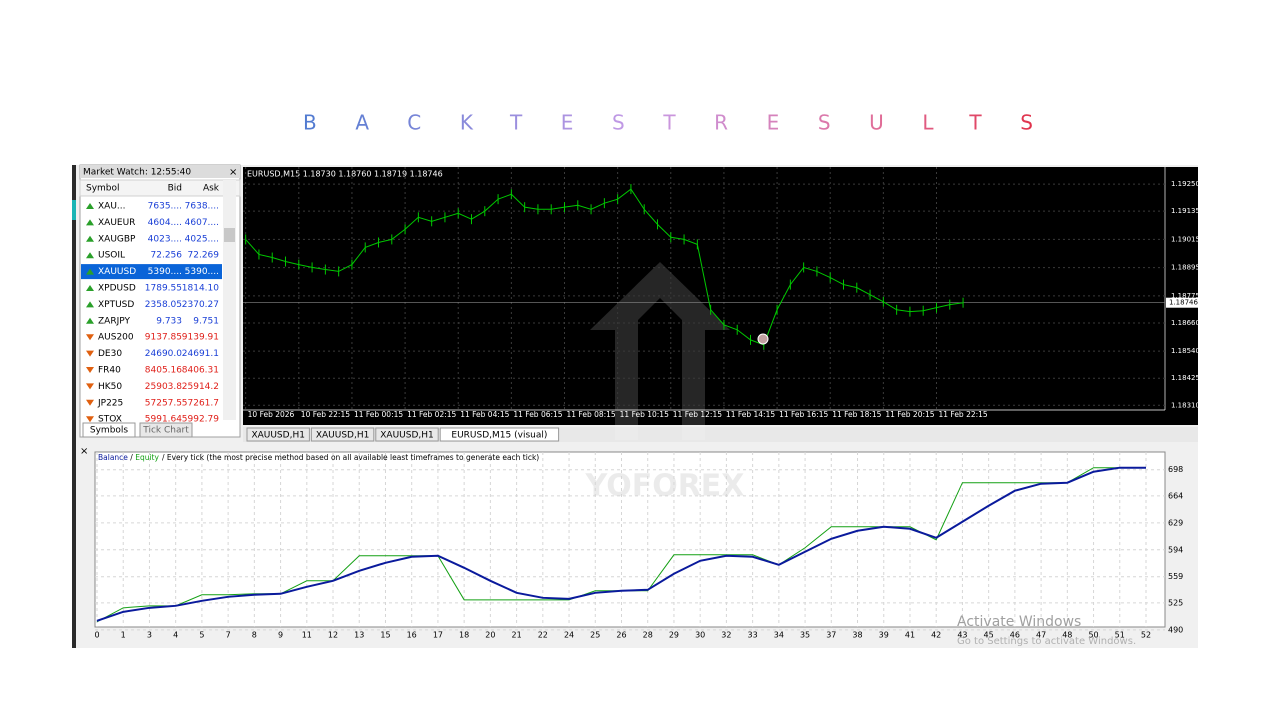  What do you see at coordinates (169, 321) in the screenshot?
I see `bid: 9.733` at bounding box center [169, 321].